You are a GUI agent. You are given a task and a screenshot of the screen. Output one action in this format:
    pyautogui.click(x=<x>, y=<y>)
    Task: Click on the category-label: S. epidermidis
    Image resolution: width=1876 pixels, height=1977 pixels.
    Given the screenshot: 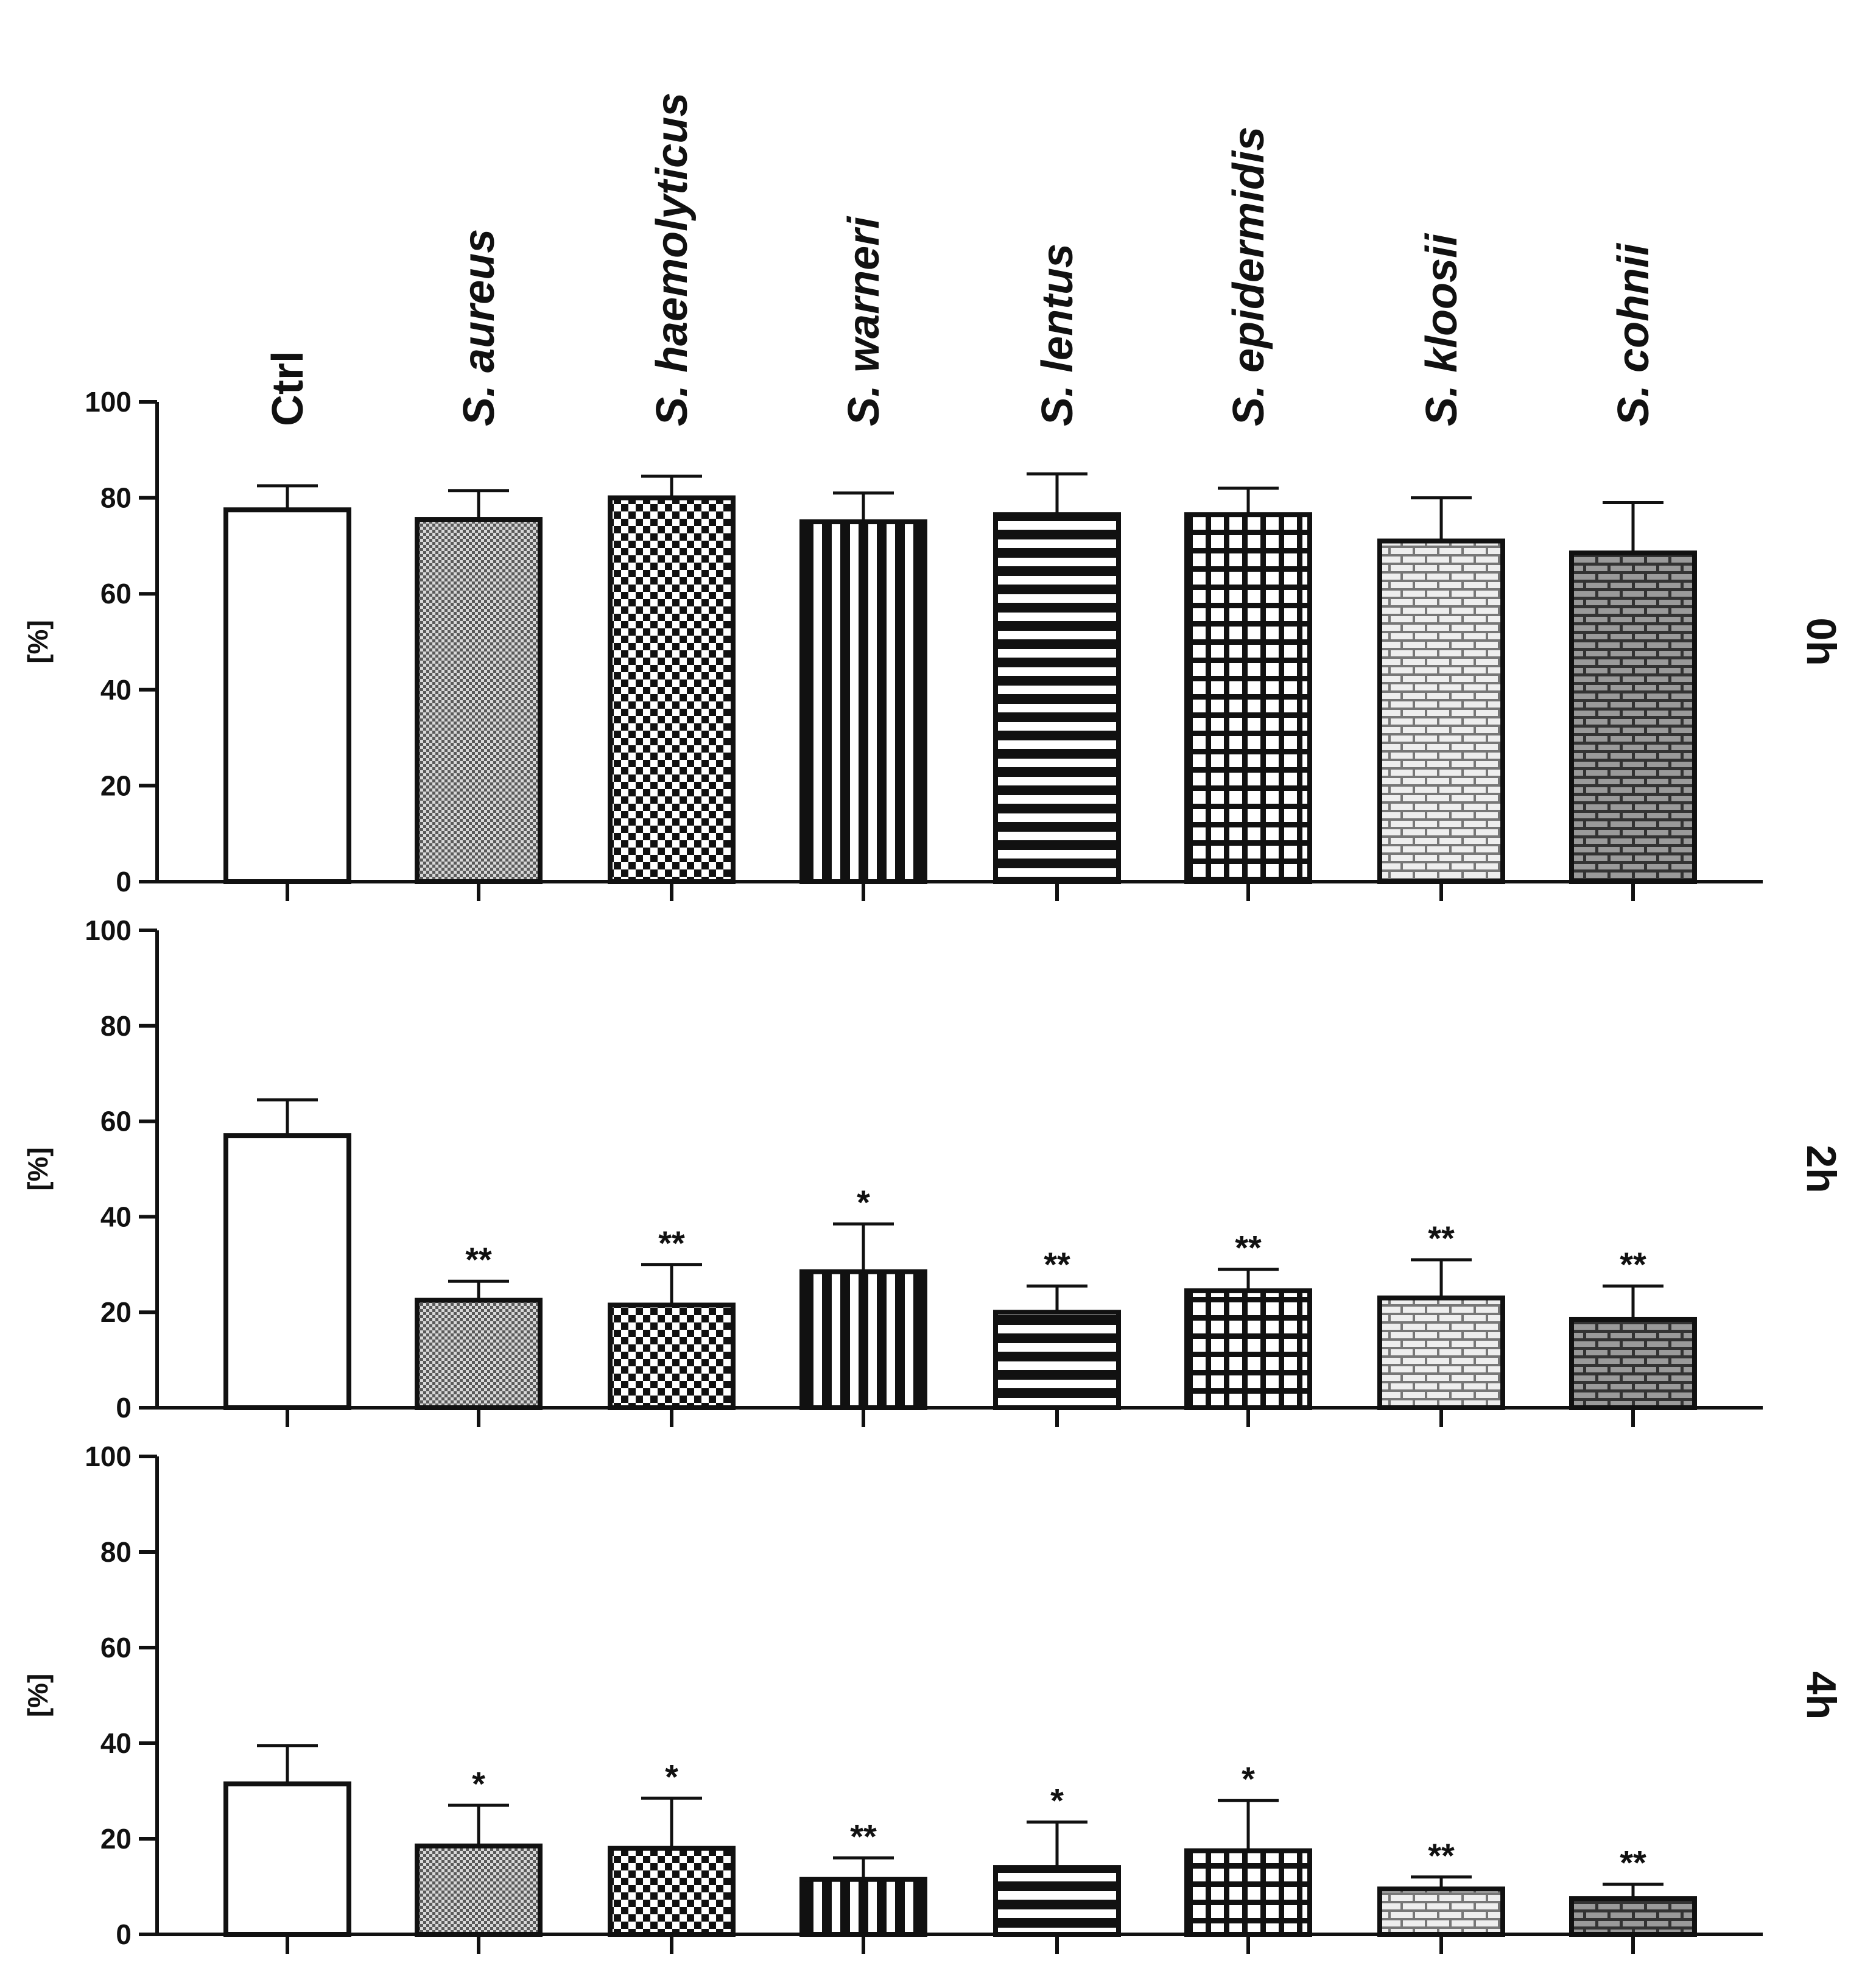 What is the action you would take?
    pyautogui.click(x=1248, y=277)
    